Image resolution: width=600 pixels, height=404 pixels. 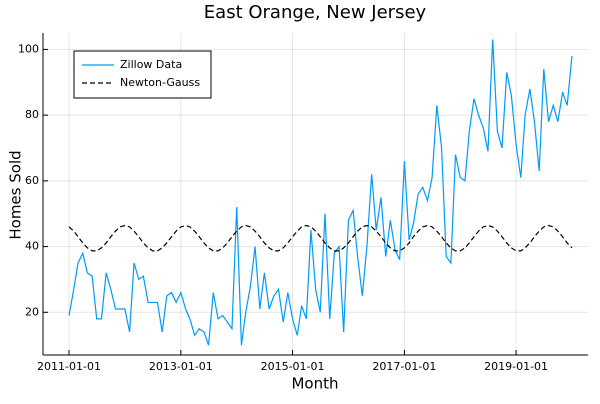 What do you see at coordinates (404, 366) in the screenshot?
I see `x-tick-label: 2017-01-01` at bounding box center [404, 366].